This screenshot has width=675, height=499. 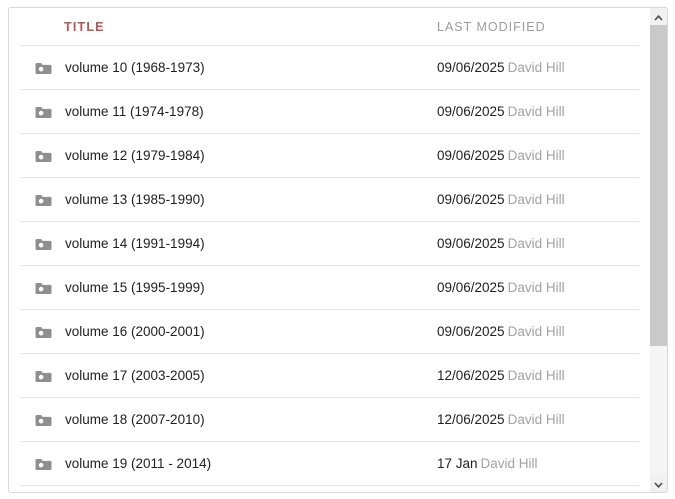 What do you see at coordinates (135, 155) in the screenshot?
I see `row-title: volume 12 (1979-1984)` at bounding box center [135, 155].